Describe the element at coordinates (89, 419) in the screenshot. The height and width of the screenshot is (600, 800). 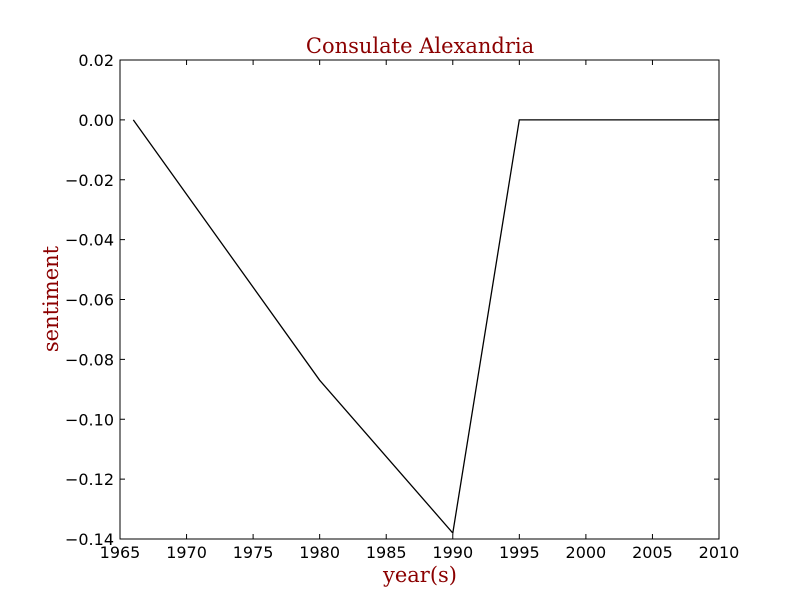
I see `y-tick-label: −0.10` at that location.